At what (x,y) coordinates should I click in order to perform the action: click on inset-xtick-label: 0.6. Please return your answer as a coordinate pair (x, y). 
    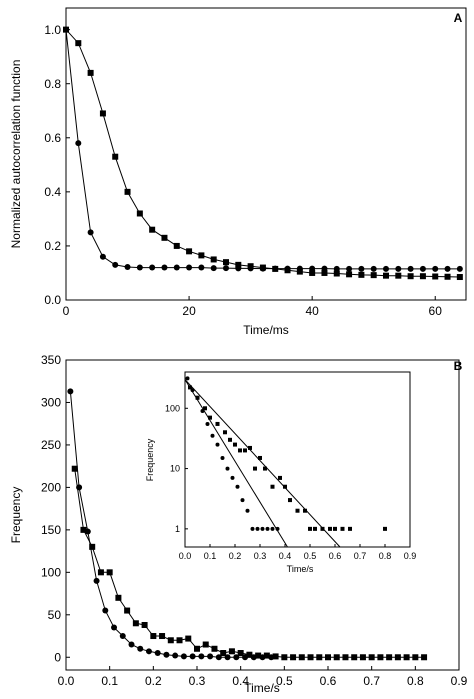
    Looking at the image, I should click on (335, 556).